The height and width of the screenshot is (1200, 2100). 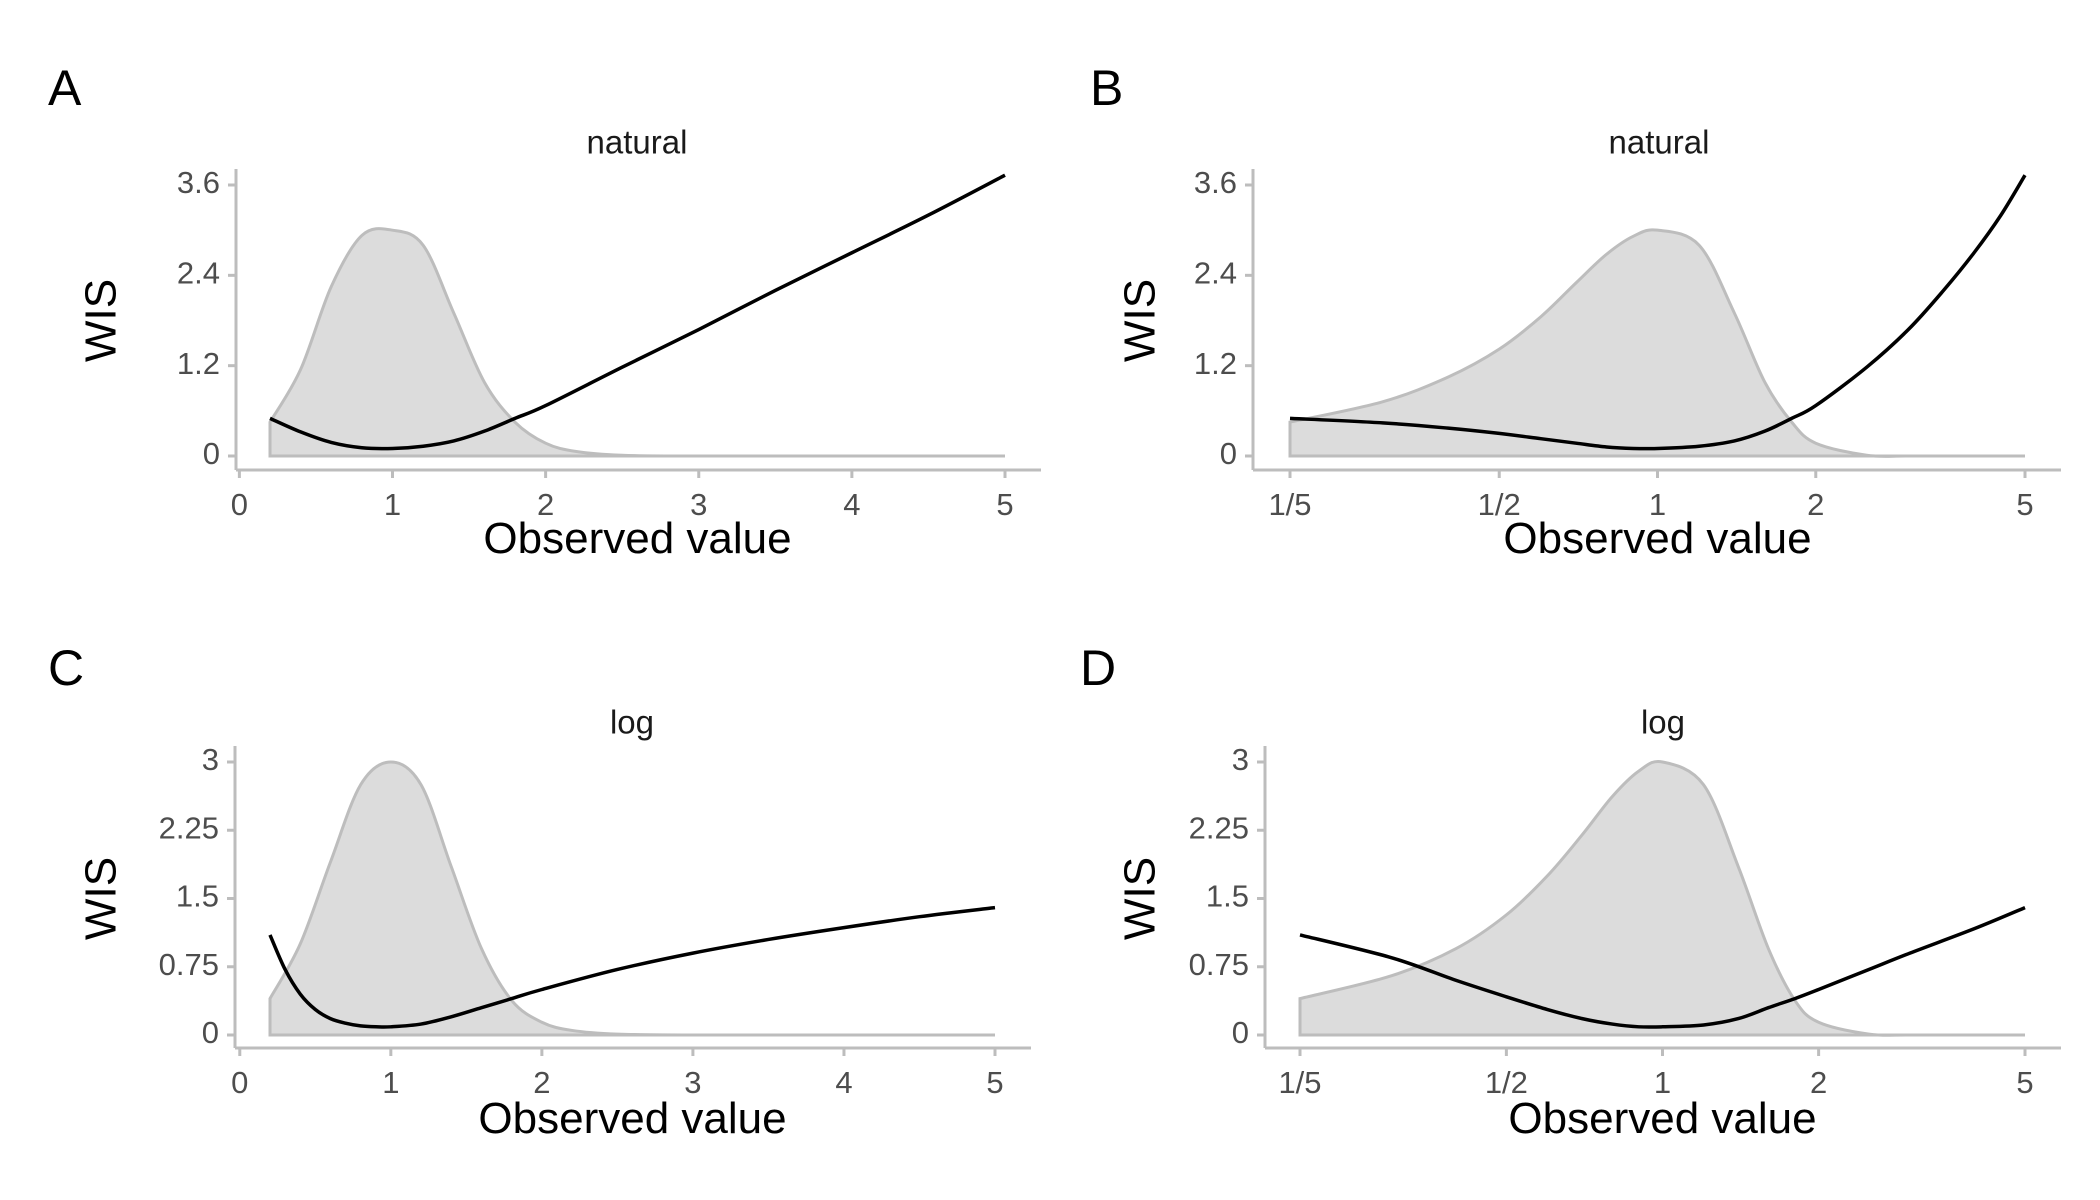 What do you see at coordinates (1098, 668) in the screenshot?
I see `panel-tag: D` at bounding box center [1098, 668].